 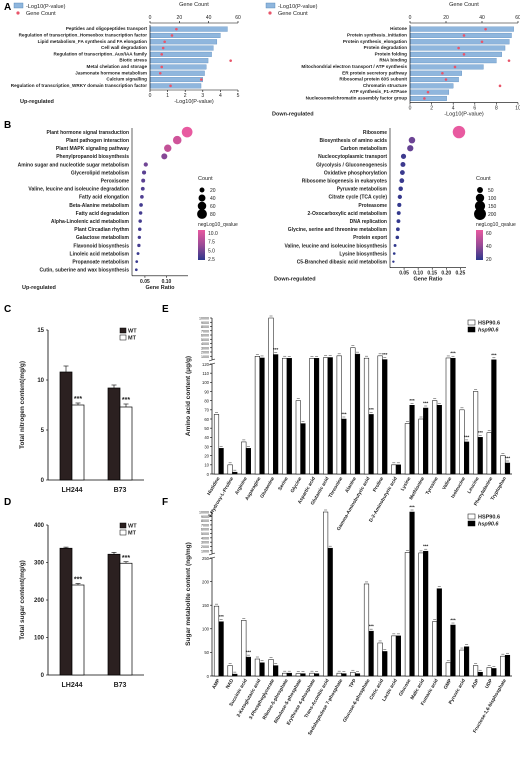 I want to click on x-tick-label: 0.25, so click(x=461, y=274).